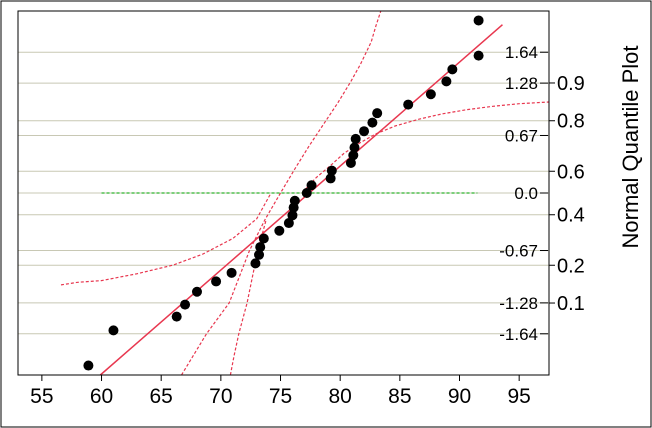  What do you see at coordinates (340, 396) in the screenshot?
I see `x-tick-label: 80` at bounding box center [340, 396].